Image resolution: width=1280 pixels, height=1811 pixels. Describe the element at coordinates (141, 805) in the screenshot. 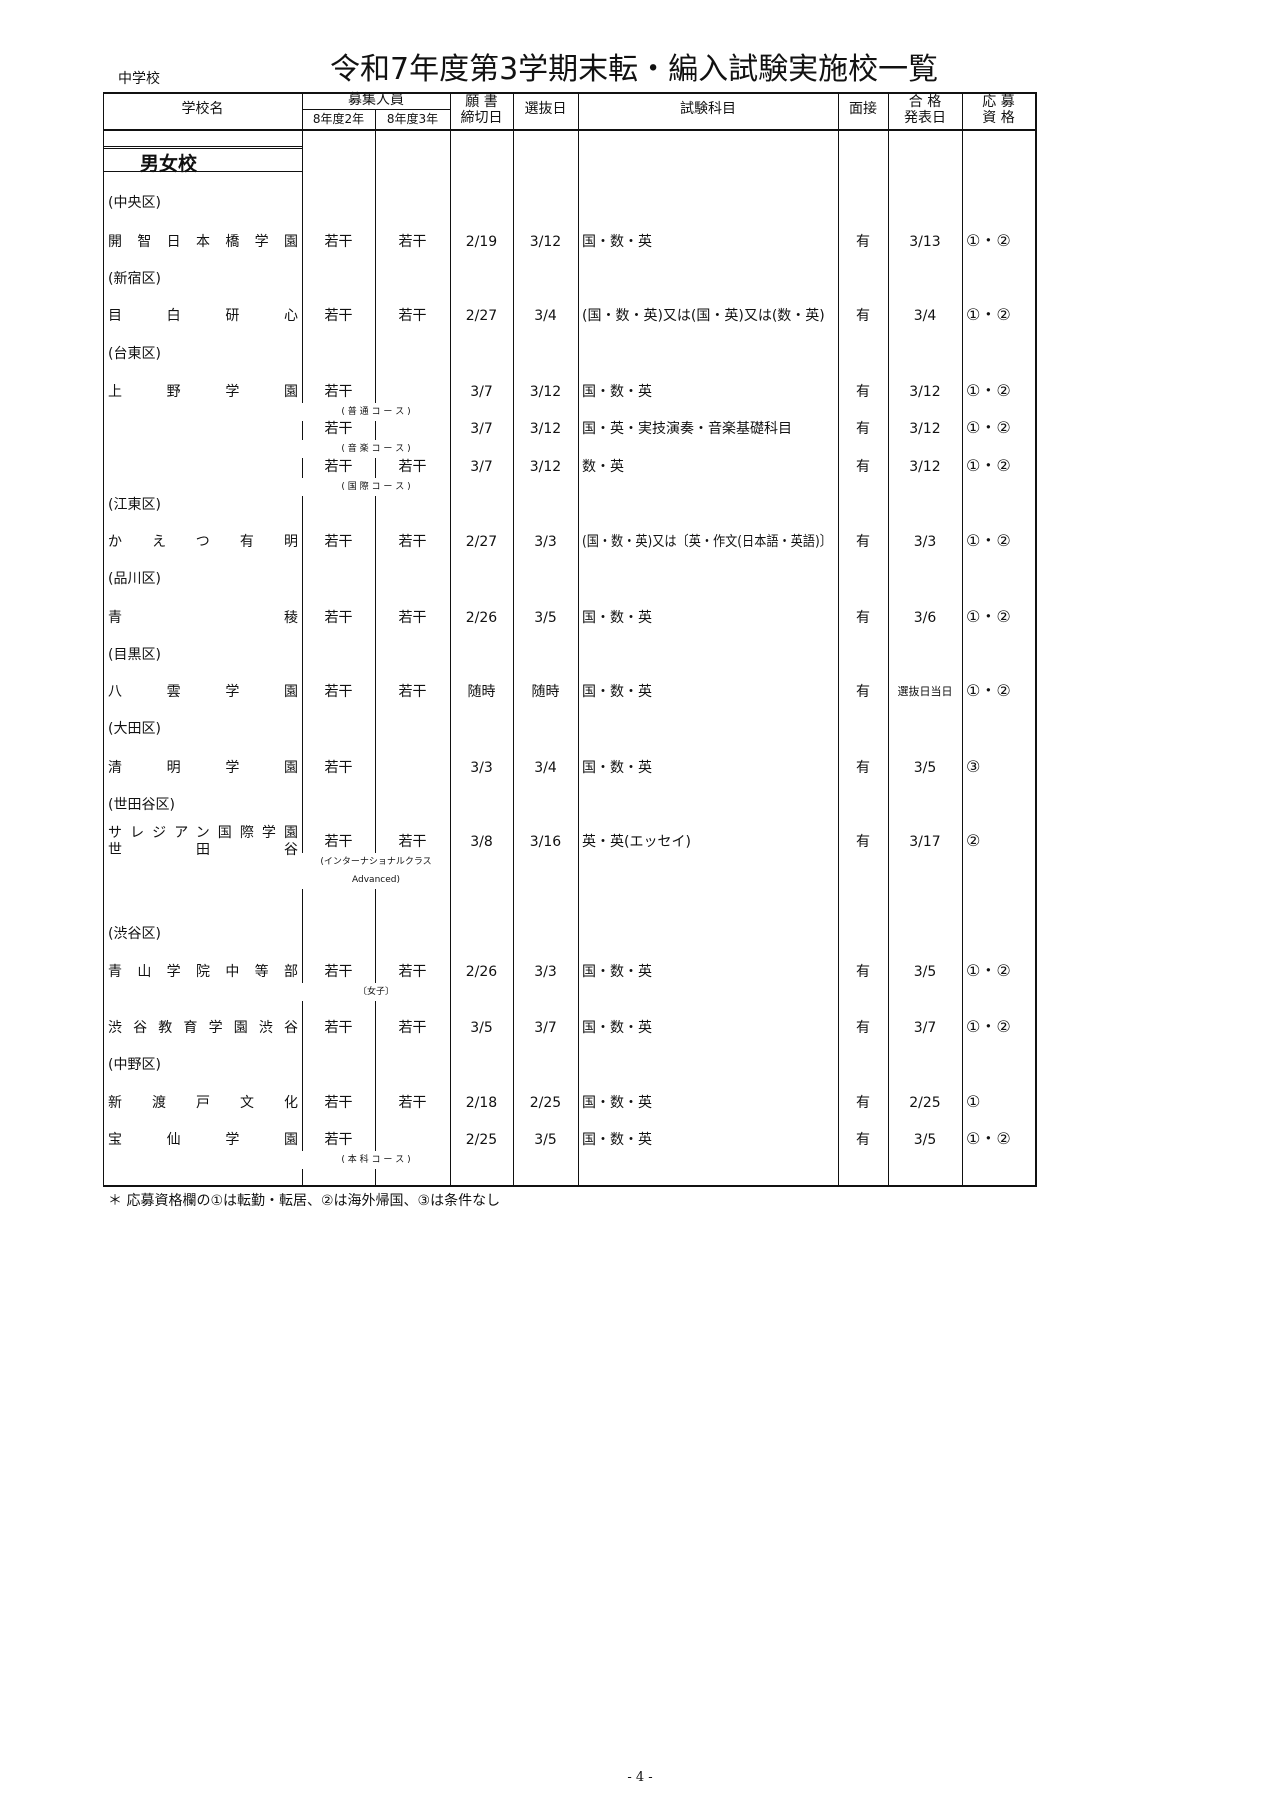

I see `ward-label: (世田谷区)` at that location.